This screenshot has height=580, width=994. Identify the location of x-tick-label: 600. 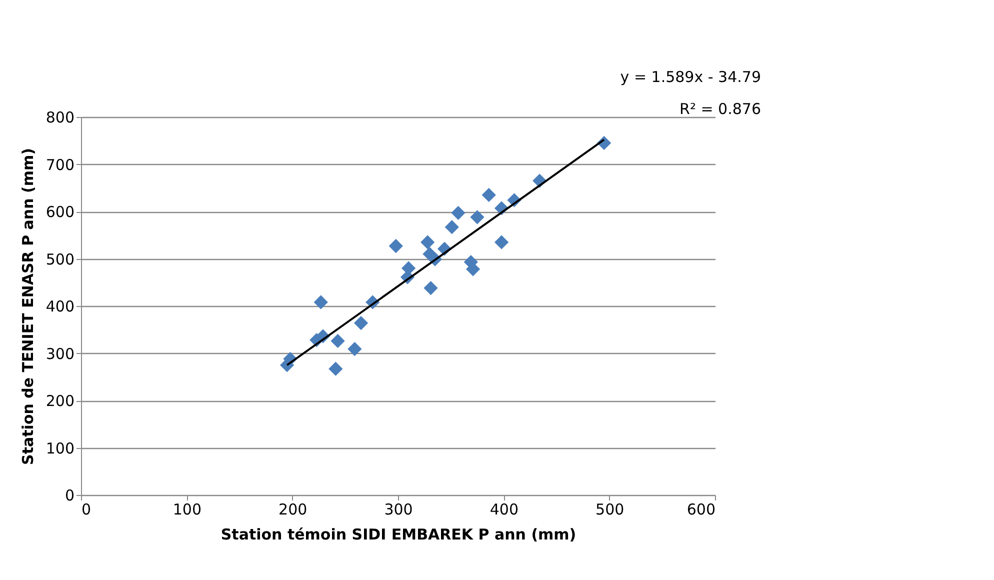
(701, 509).